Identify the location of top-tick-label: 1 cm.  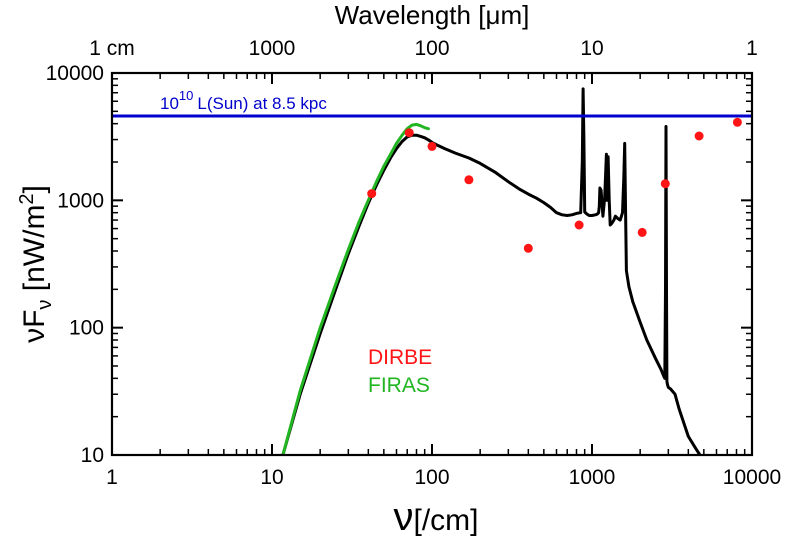
(112, 48).